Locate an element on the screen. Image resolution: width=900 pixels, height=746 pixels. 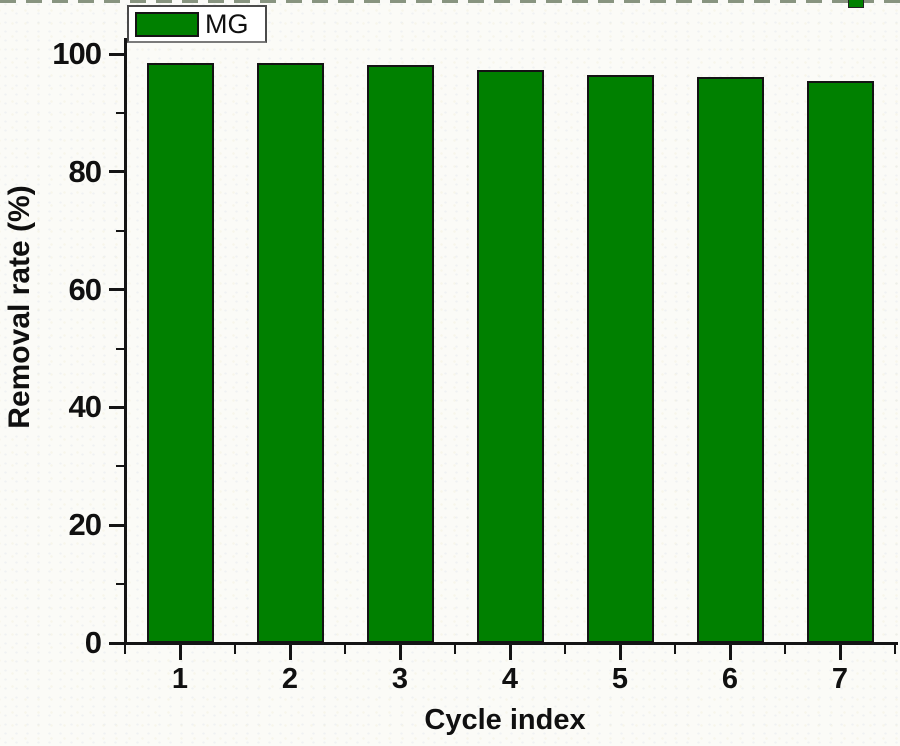
legend: MG is located at coordinates (197, 24).